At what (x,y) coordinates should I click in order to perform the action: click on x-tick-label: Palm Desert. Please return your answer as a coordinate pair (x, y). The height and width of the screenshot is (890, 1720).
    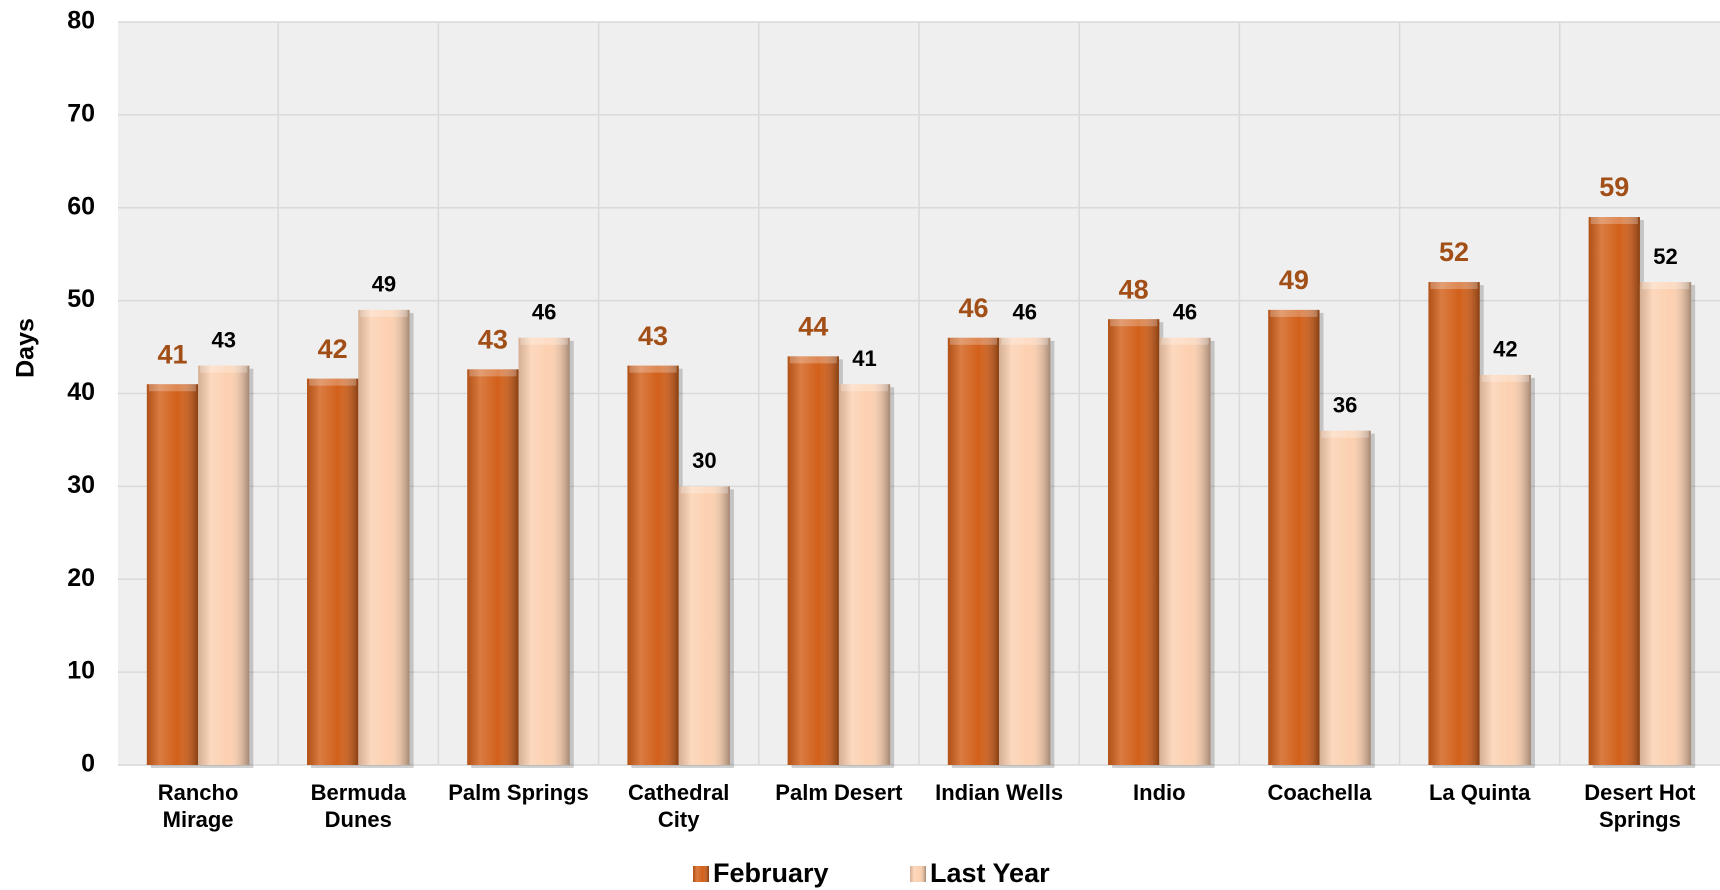
    Looking at the image, I should click on (839, 792).